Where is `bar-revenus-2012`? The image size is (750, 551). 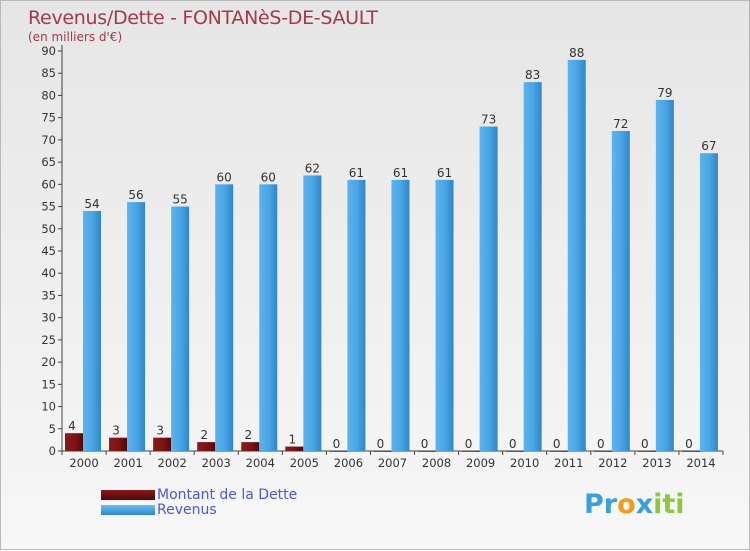 bar-revenus-2012 is located at coordinates (620, 291).